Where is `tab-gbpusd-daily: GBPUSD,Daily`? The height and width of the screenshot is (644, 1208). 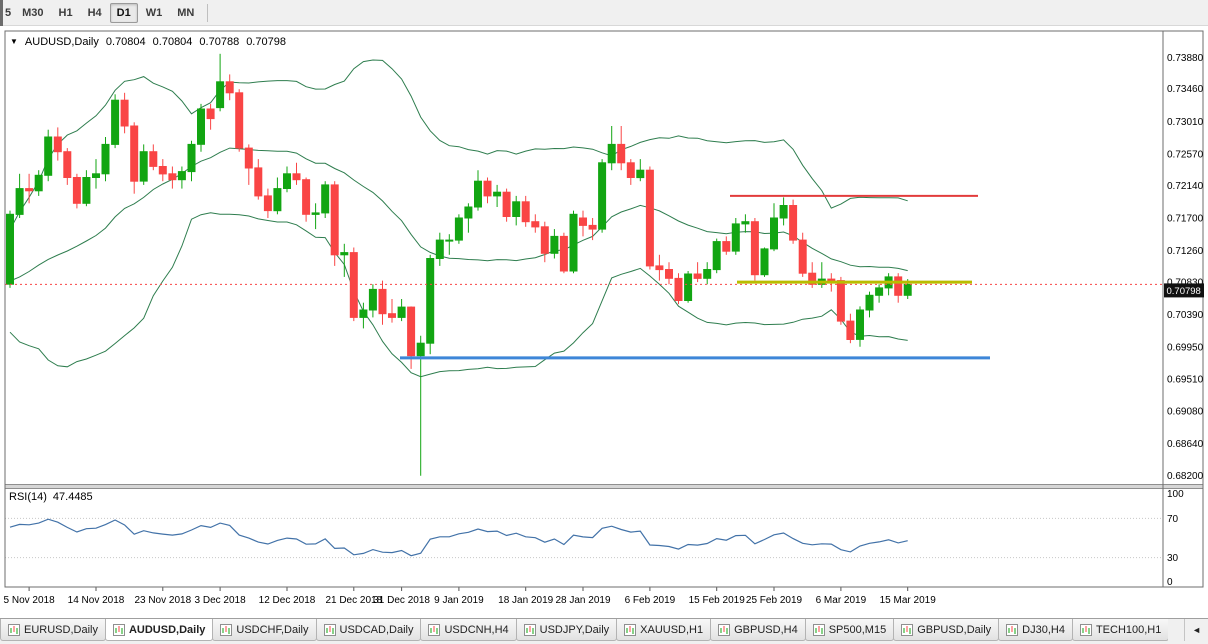 tab-gbpusd-daily: GBPUSD,Daily is located at coordinates (946, 630).